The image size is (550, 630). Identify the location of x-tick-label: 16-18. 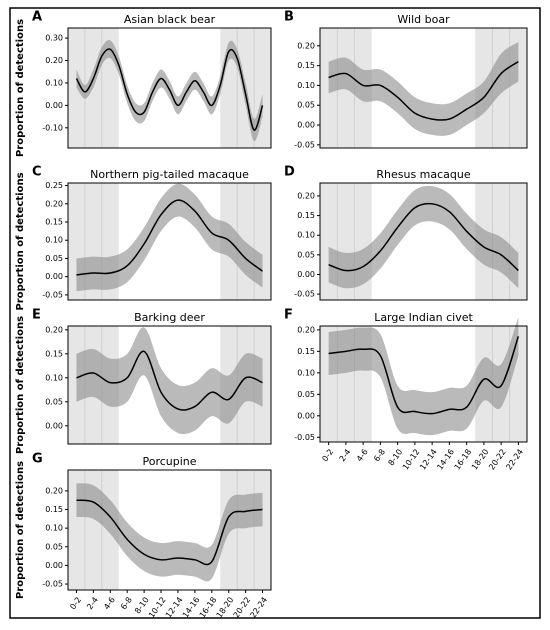
(463, 459).